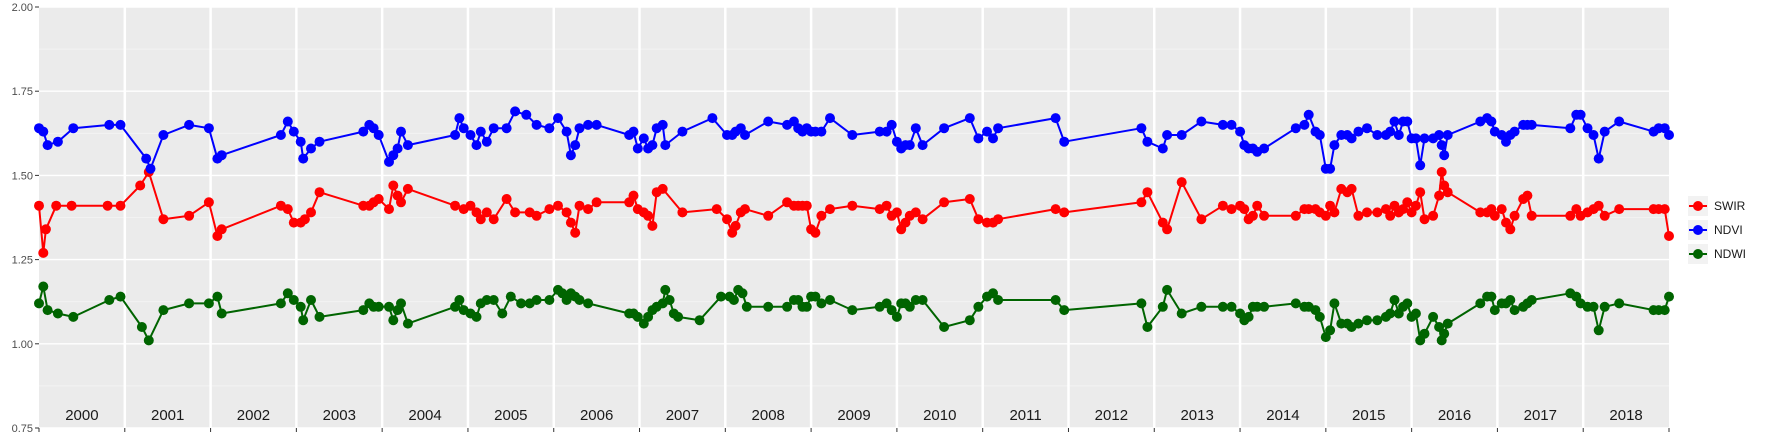  What do you see at coordinates (22, 92) in the screenshot?
I see `y-tick-label: 1.75` at bounding box center [22, 92].